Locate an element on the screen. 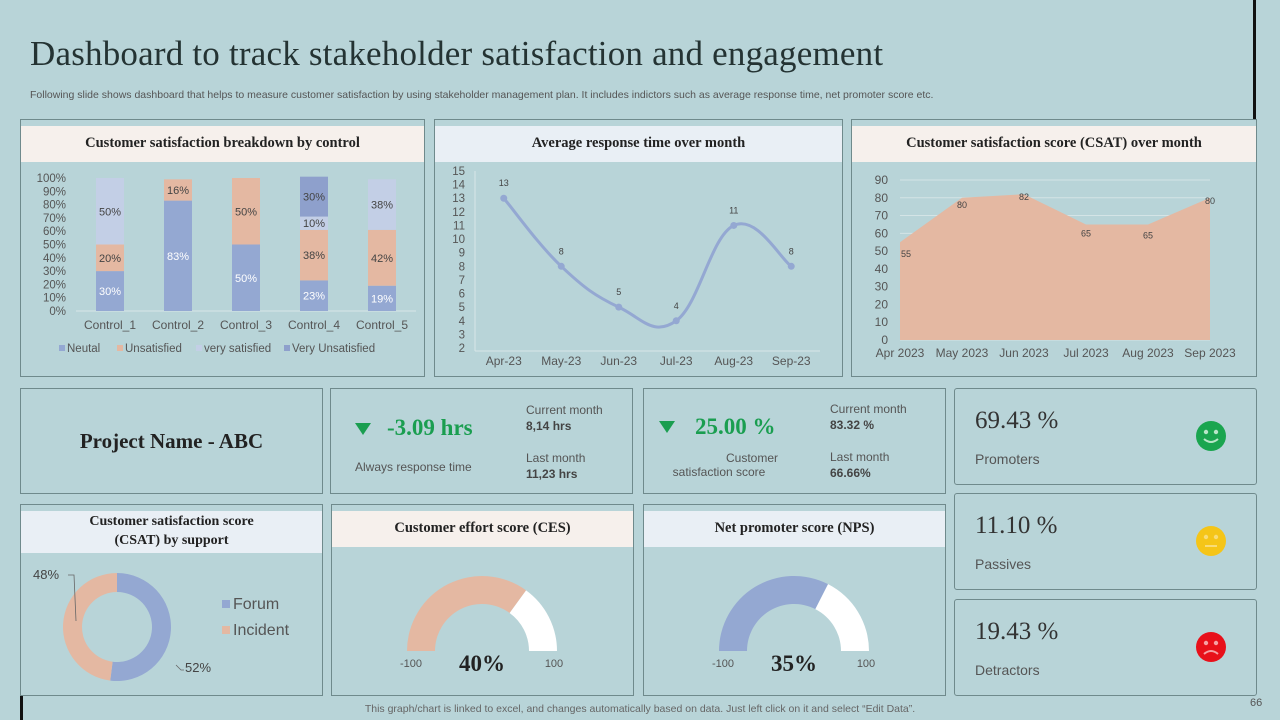 Image resolution: width=1280 pixels, height=720 pixels. kpi-response-current-value: 8,14 hrs is located at coordinates (549, 426).